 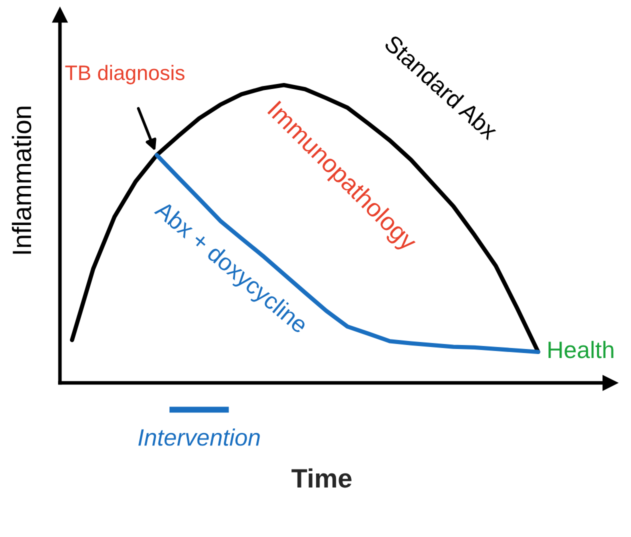 I want to click on annotation: Health, so click(x=581, y=349).